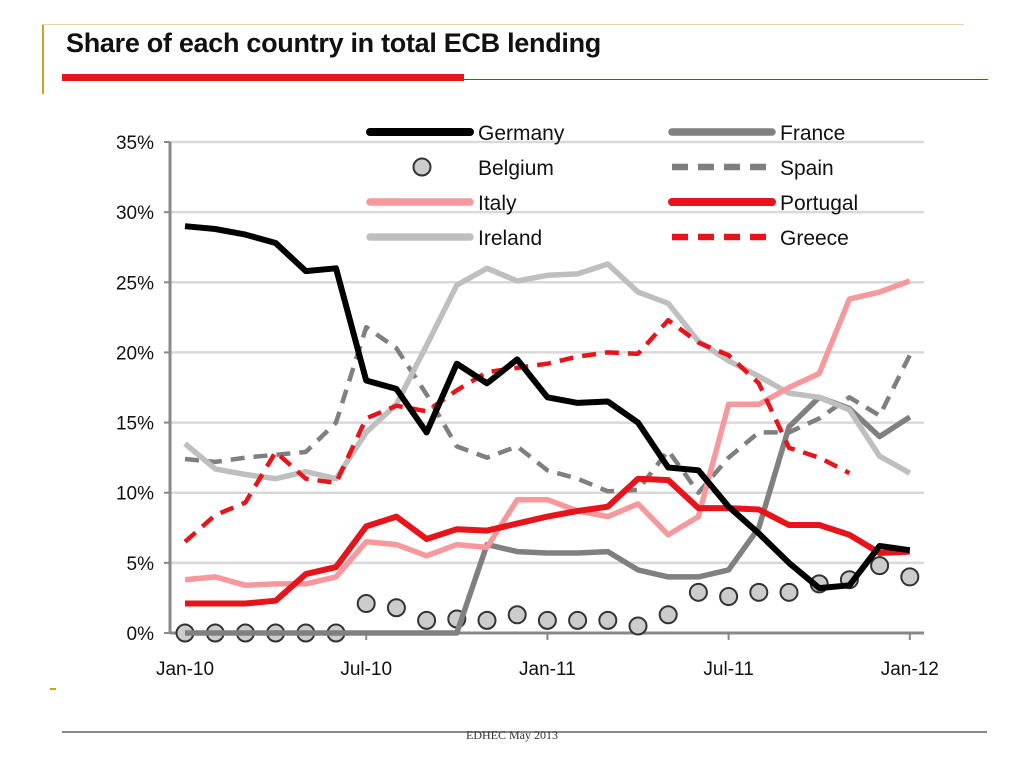 The image size is (1024, 768). What do you see at coordinates (135, 494) in the screenshot?
I see `y-tick-label: 10%` at bounding box center [135, 494].